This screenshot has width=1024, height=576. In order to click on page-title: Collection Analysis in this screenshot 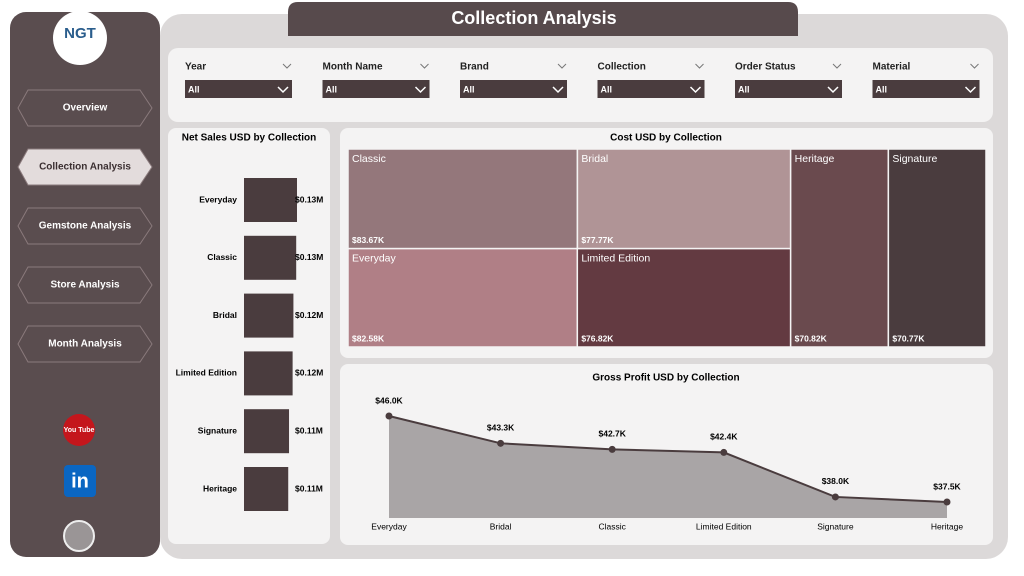, I will do `click(533, 18)`.